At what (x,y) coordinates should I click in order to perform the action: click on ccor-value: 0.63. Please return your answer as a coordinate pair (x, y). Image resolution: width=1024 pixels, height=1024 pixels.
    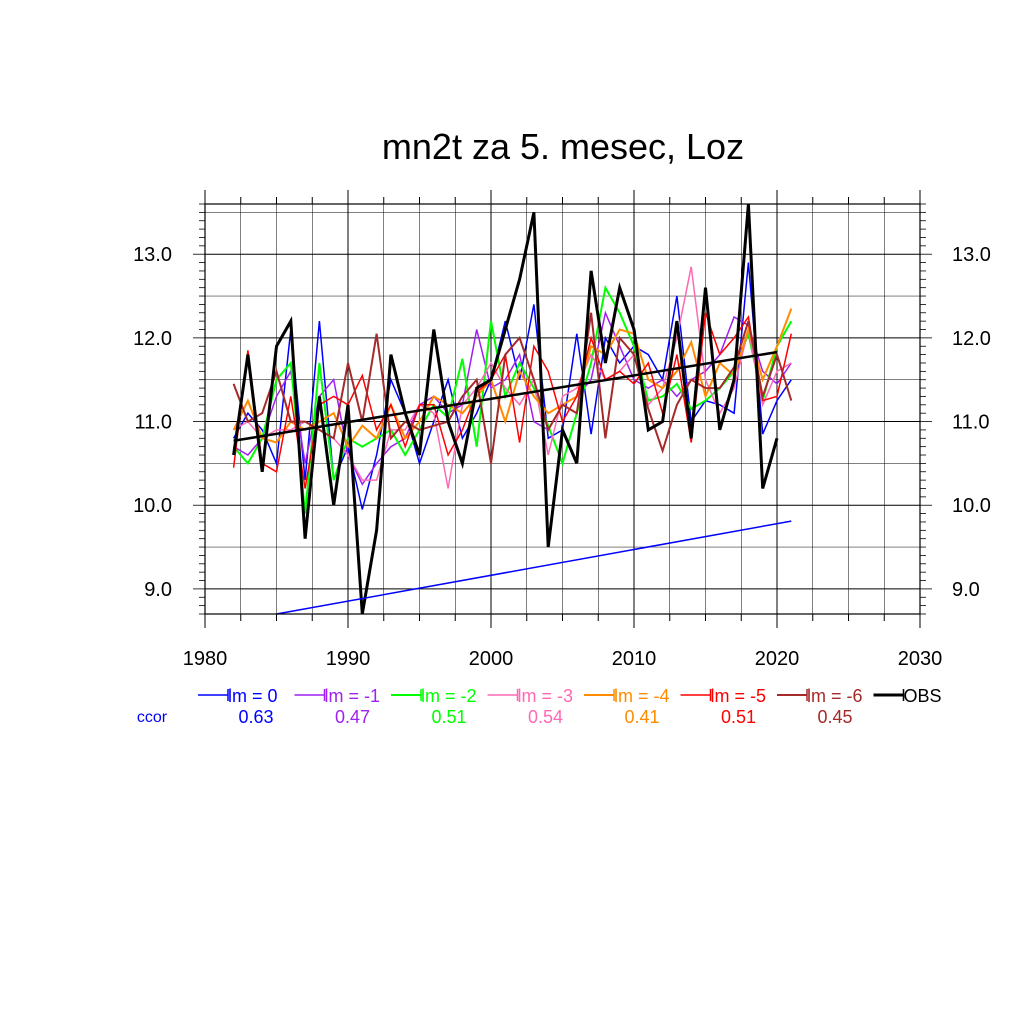
    Looking at the image, I should click on (255, 717).